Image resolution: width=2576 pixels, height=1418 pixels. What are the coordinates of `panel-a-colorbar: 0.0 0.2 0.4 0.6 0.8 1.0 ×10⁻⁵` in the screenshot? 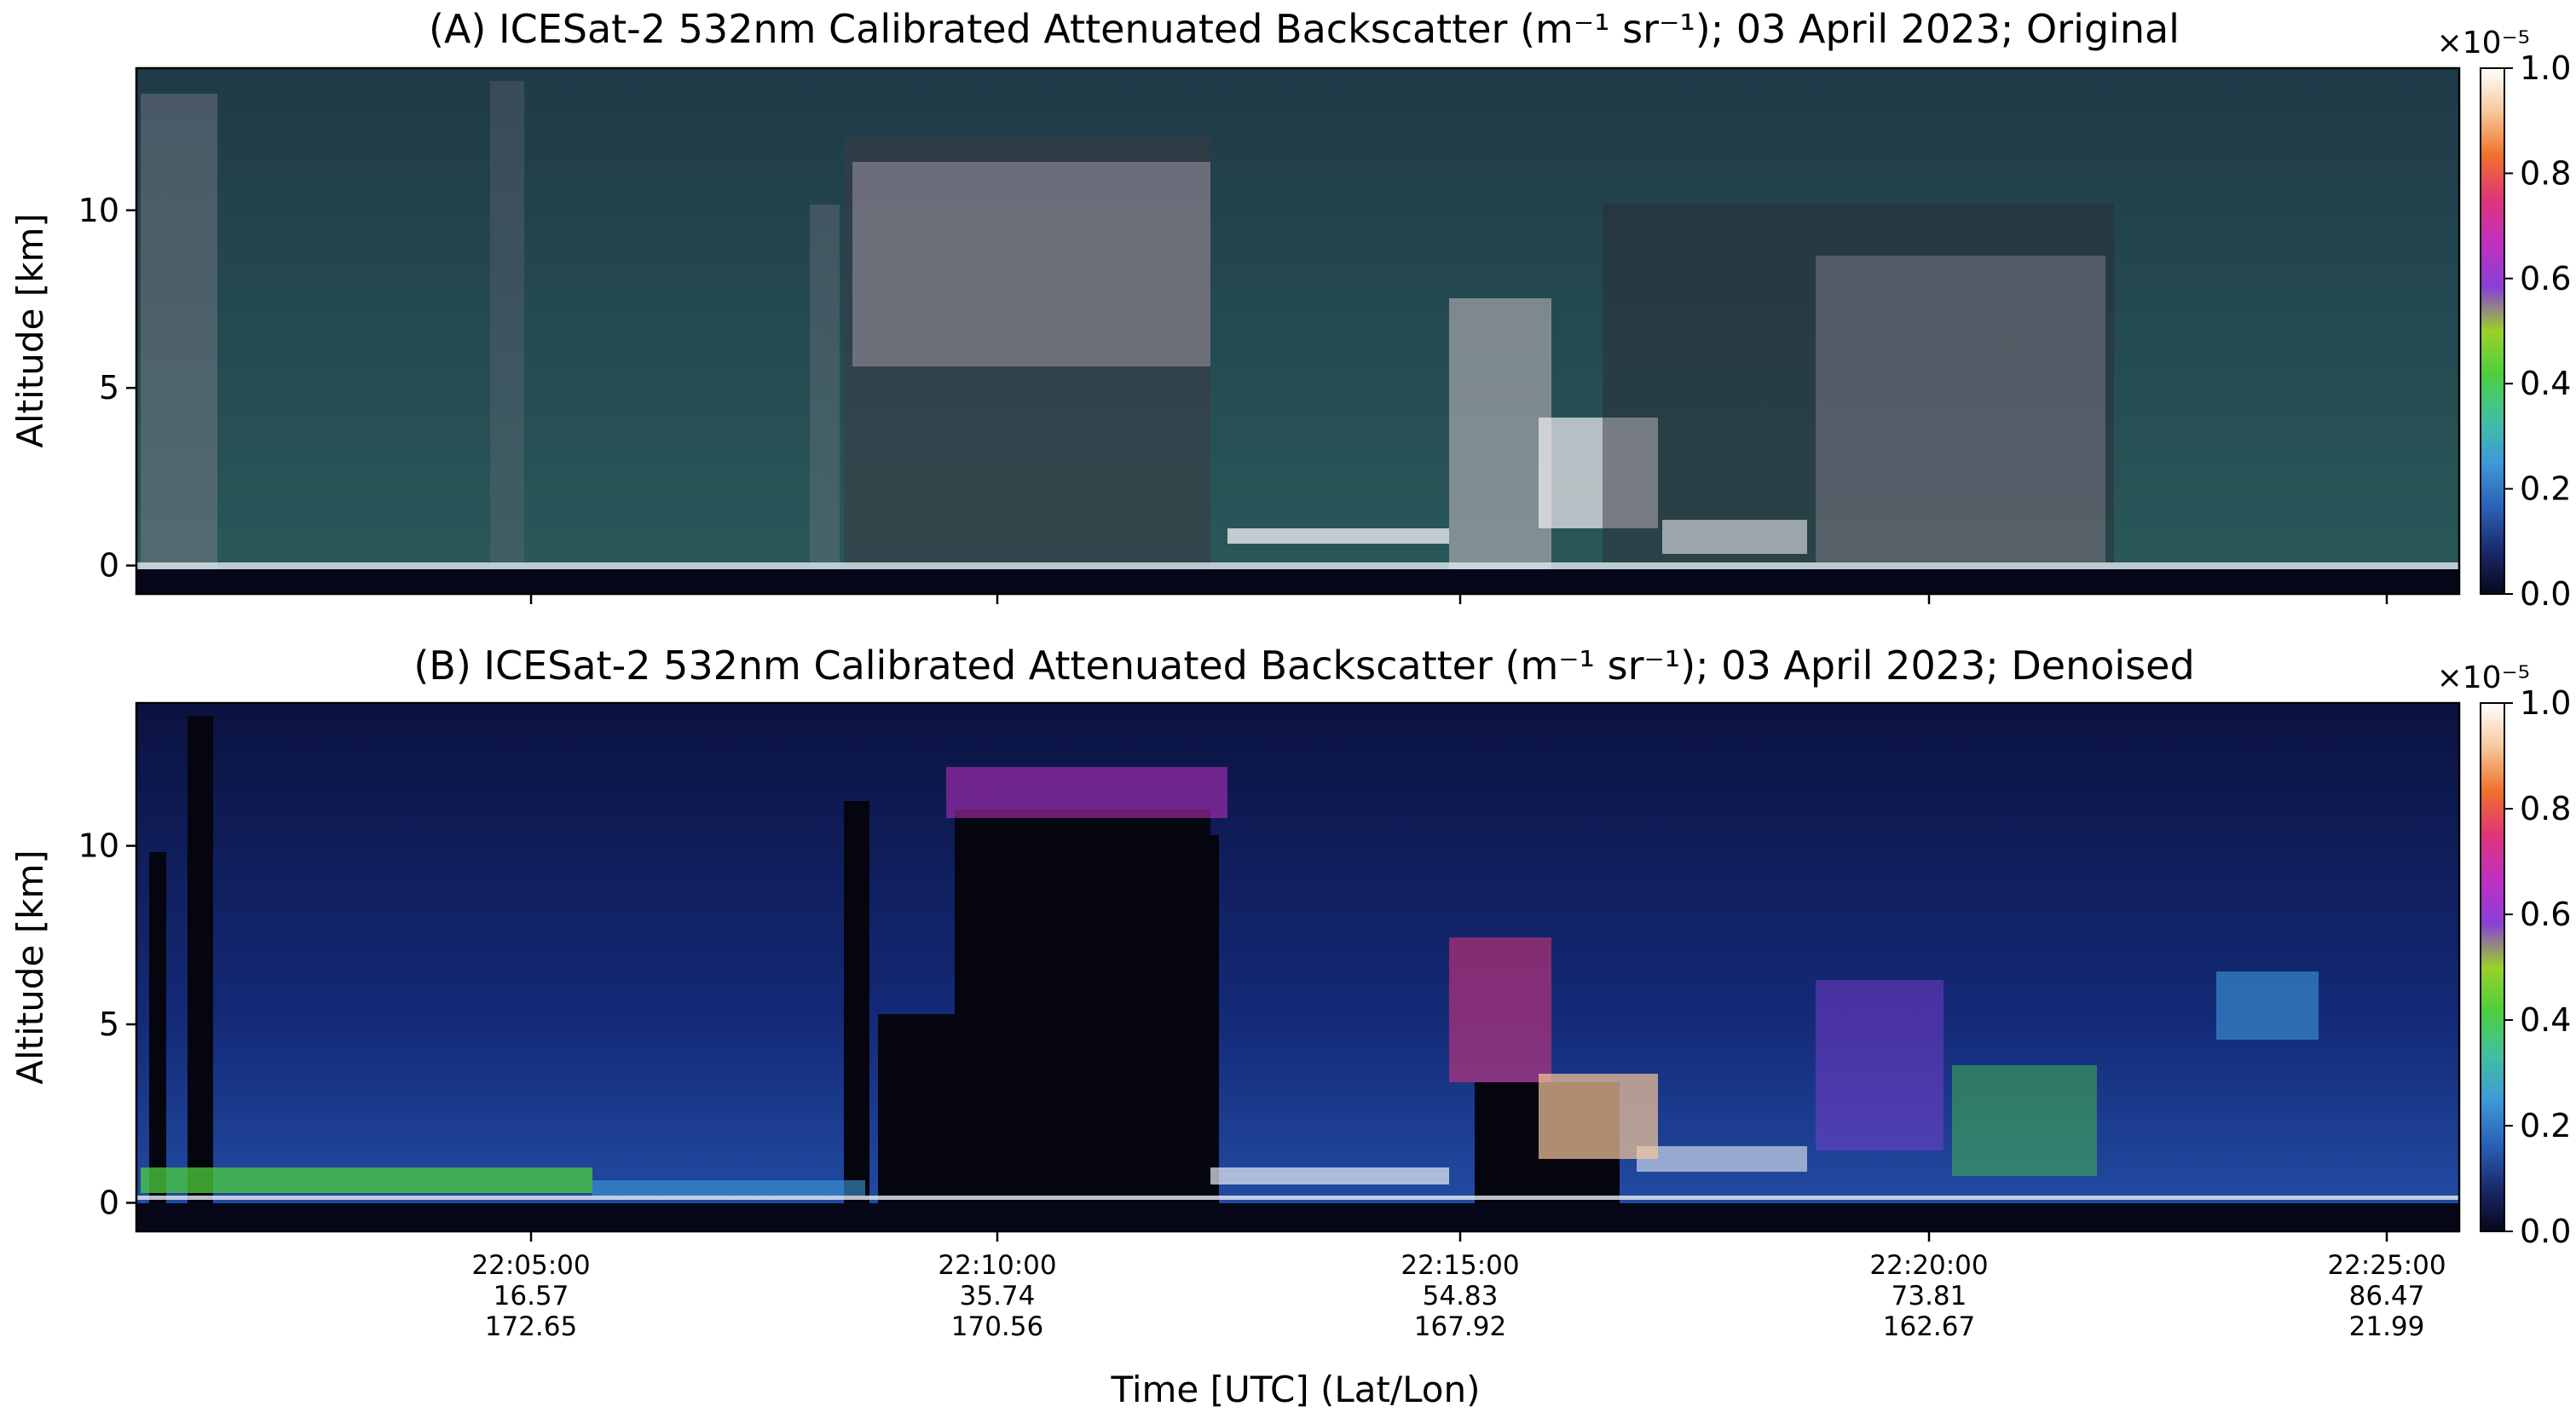 It's located at (2504, 319).